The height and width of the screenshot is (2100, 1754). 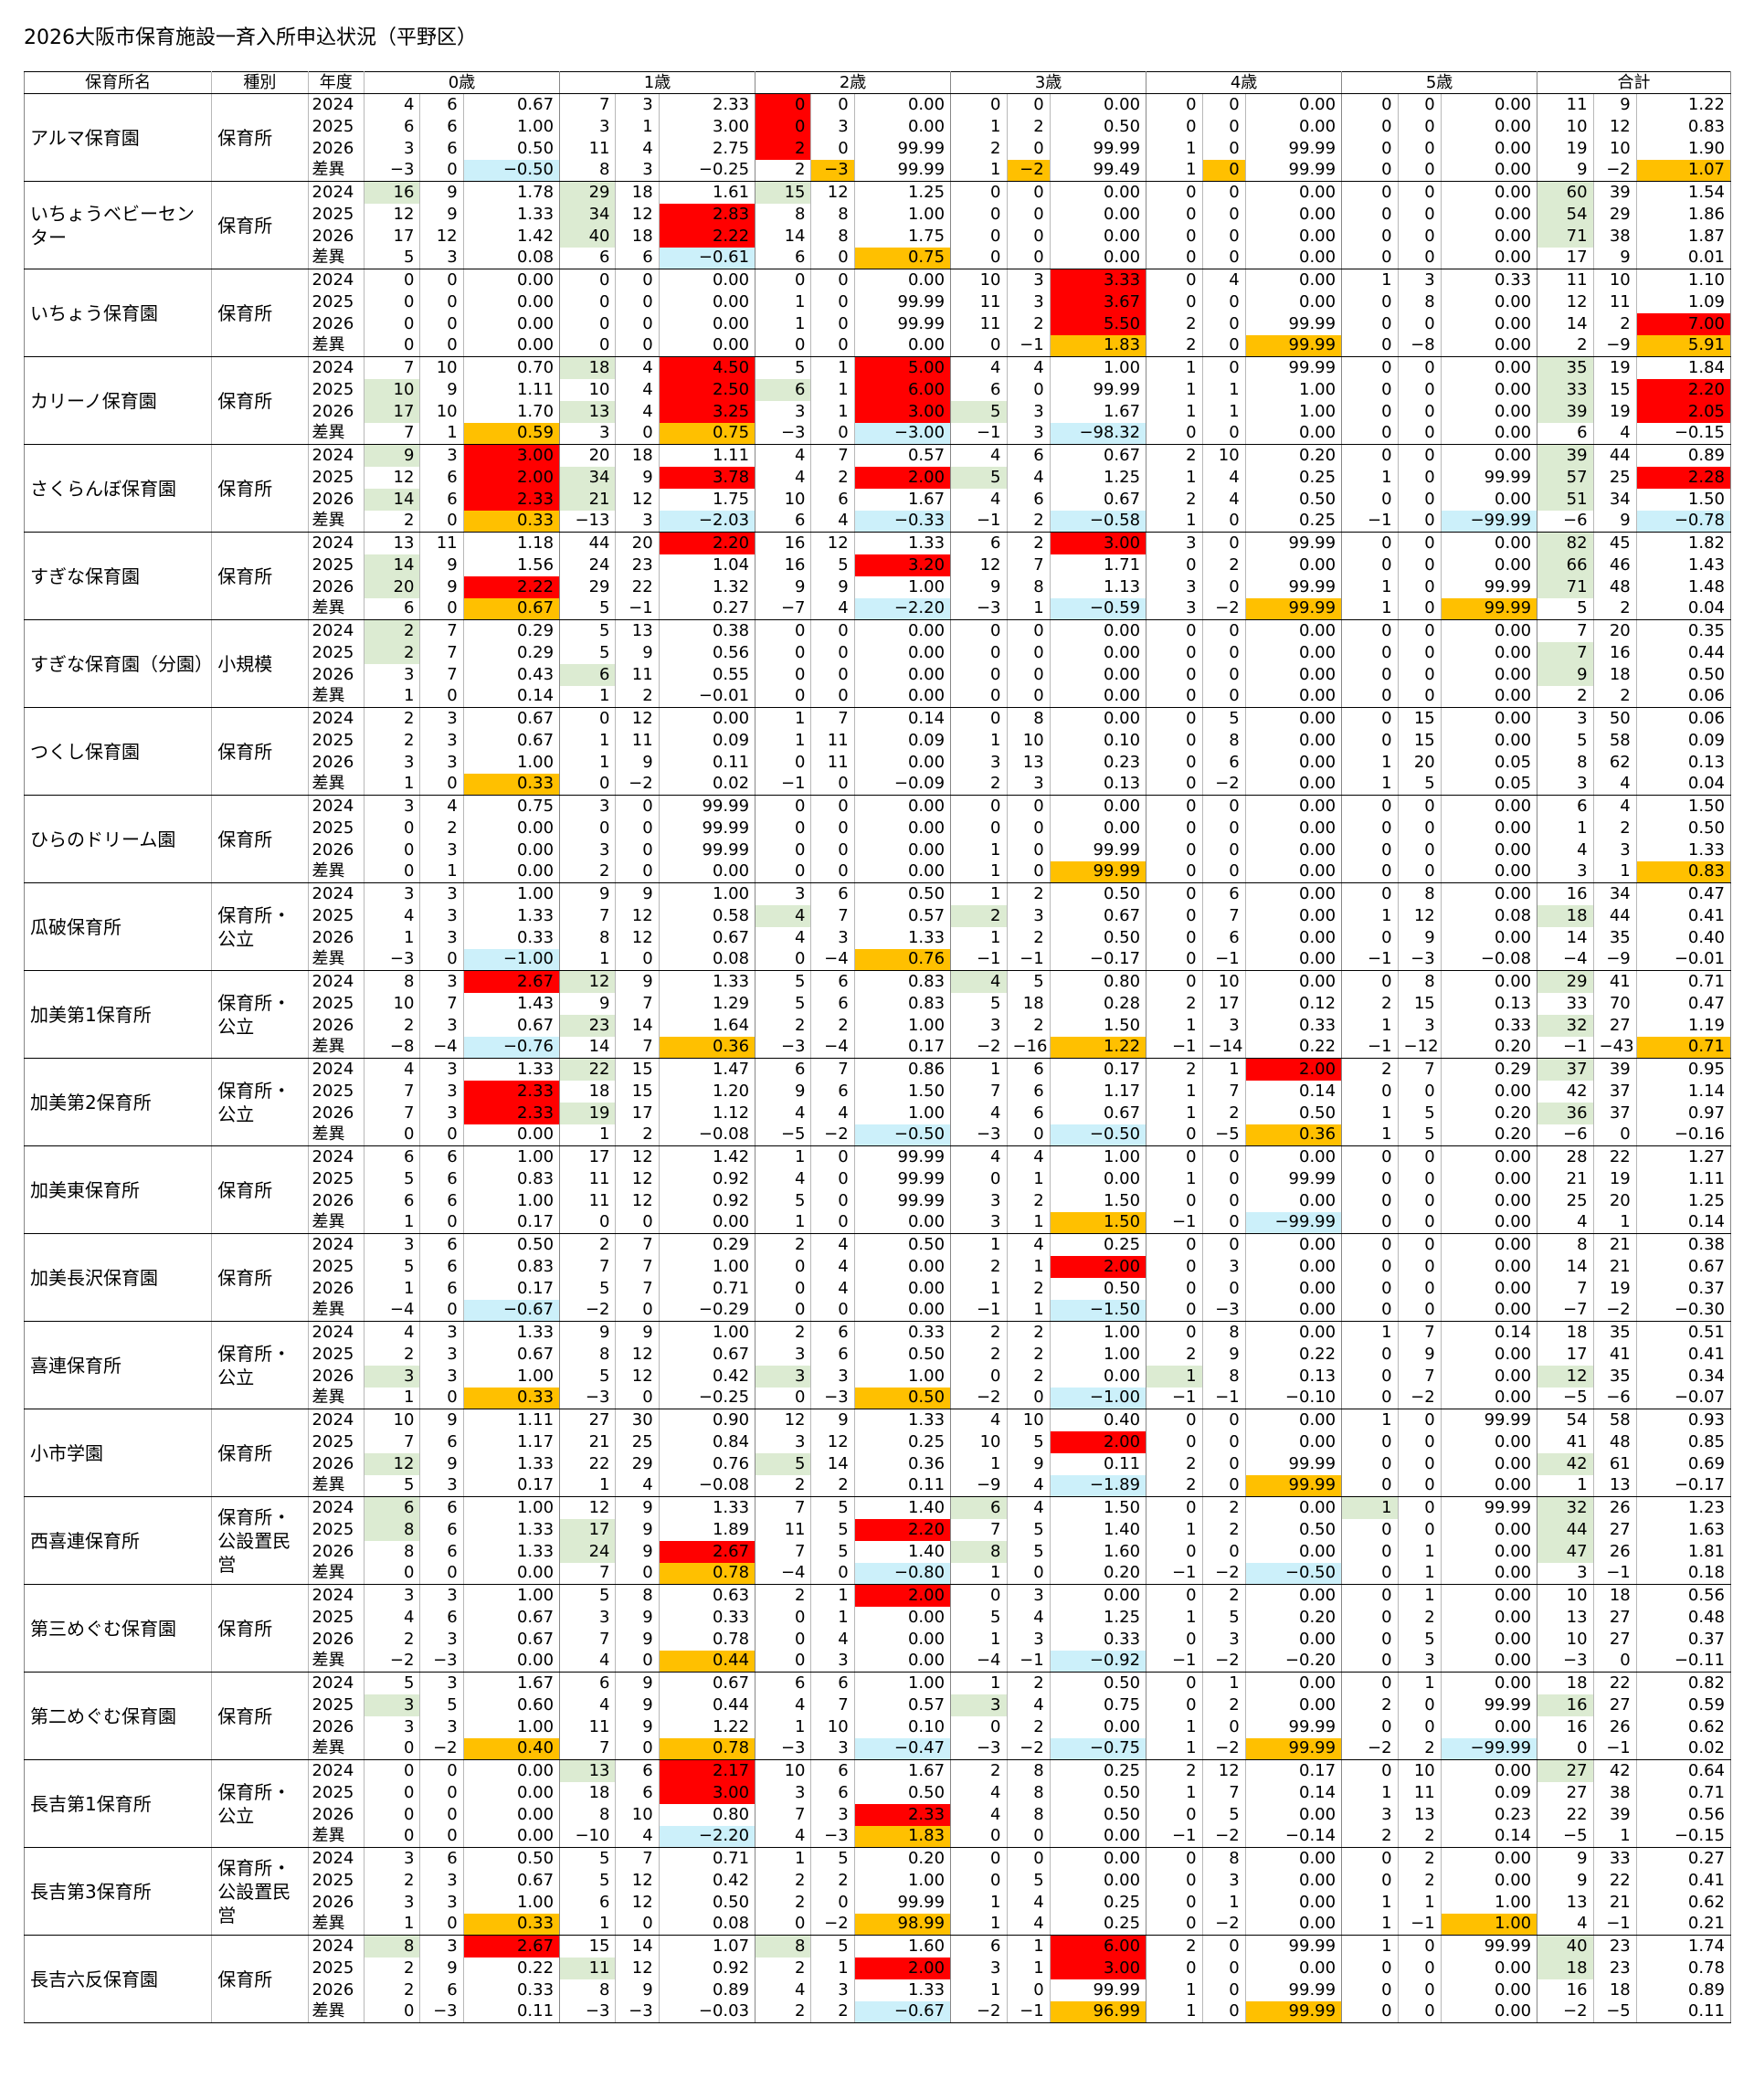 I want to click on ratio-cell: 3.25, so click(x=708, y=412).